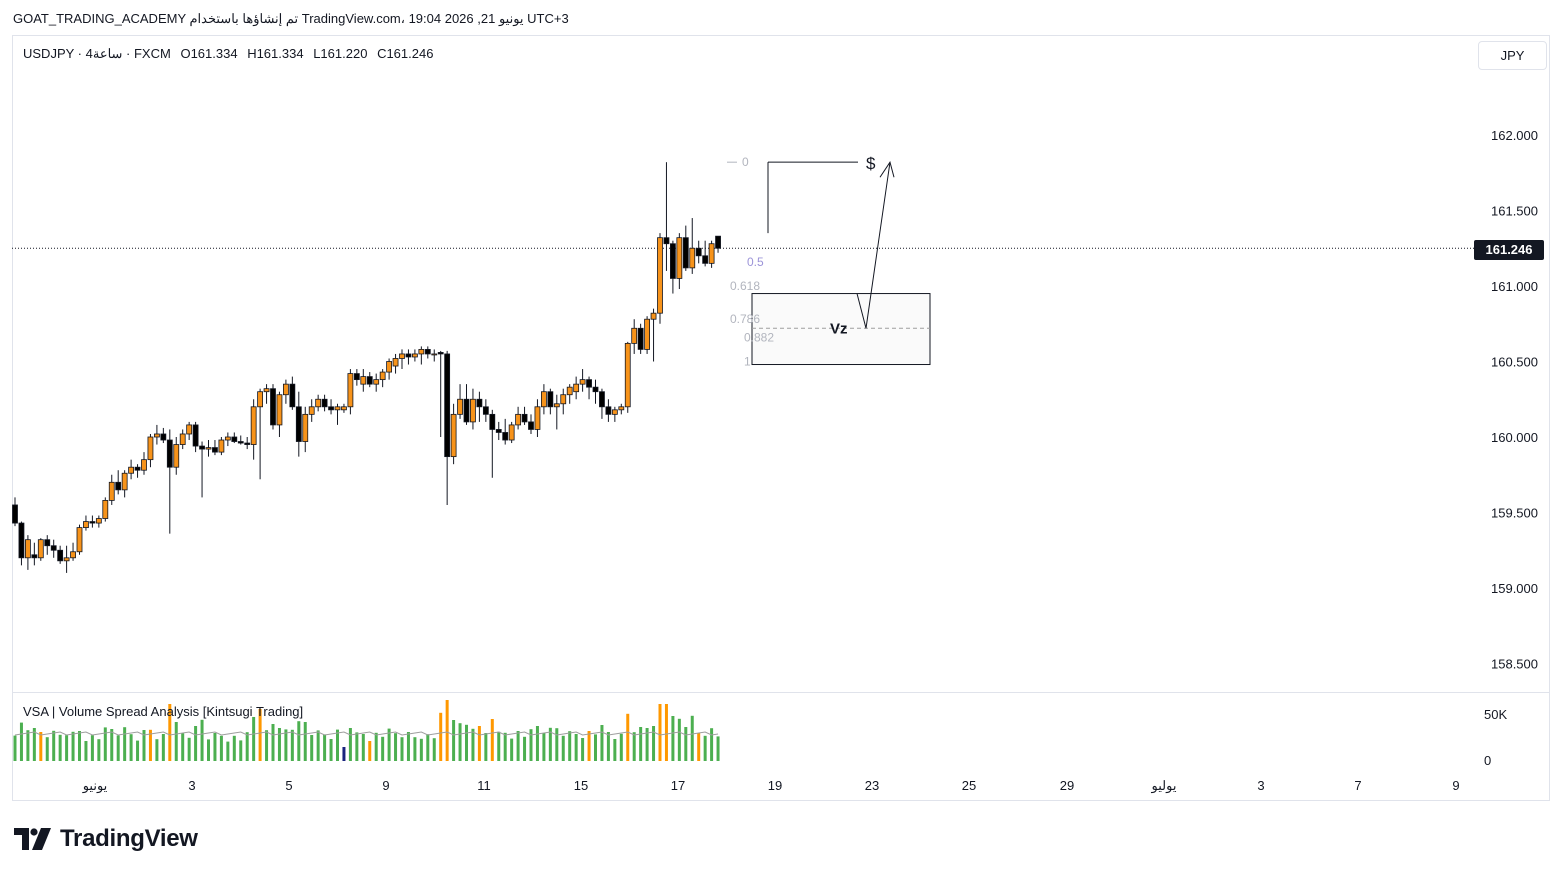  What do you see at coordinates (366, 733) in the screenshot?
I see `volume-moving-average` at bounding box center [366, 733].